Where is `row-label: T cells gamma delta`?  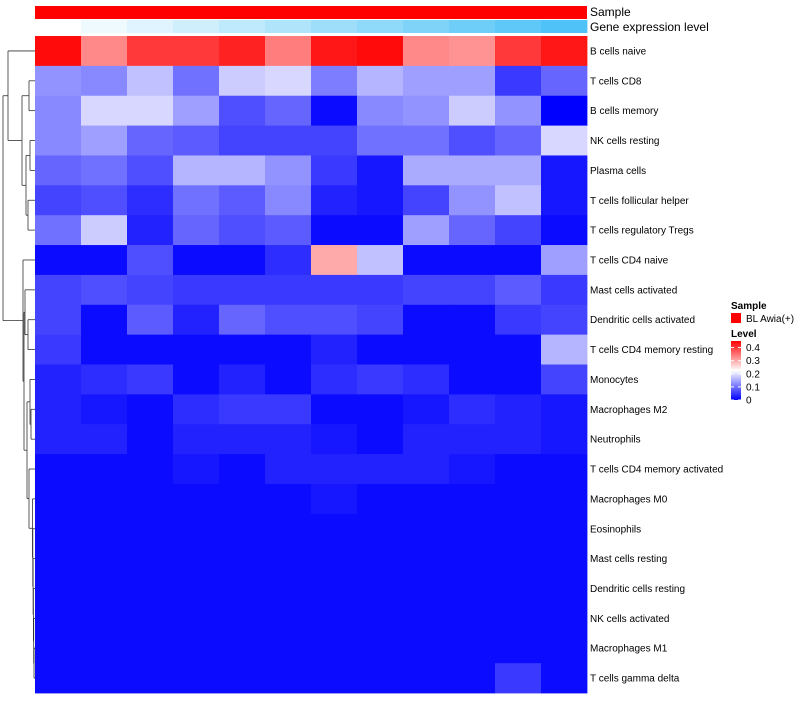
row-label: T cells gamma delta is located at coordinates (635, 679).